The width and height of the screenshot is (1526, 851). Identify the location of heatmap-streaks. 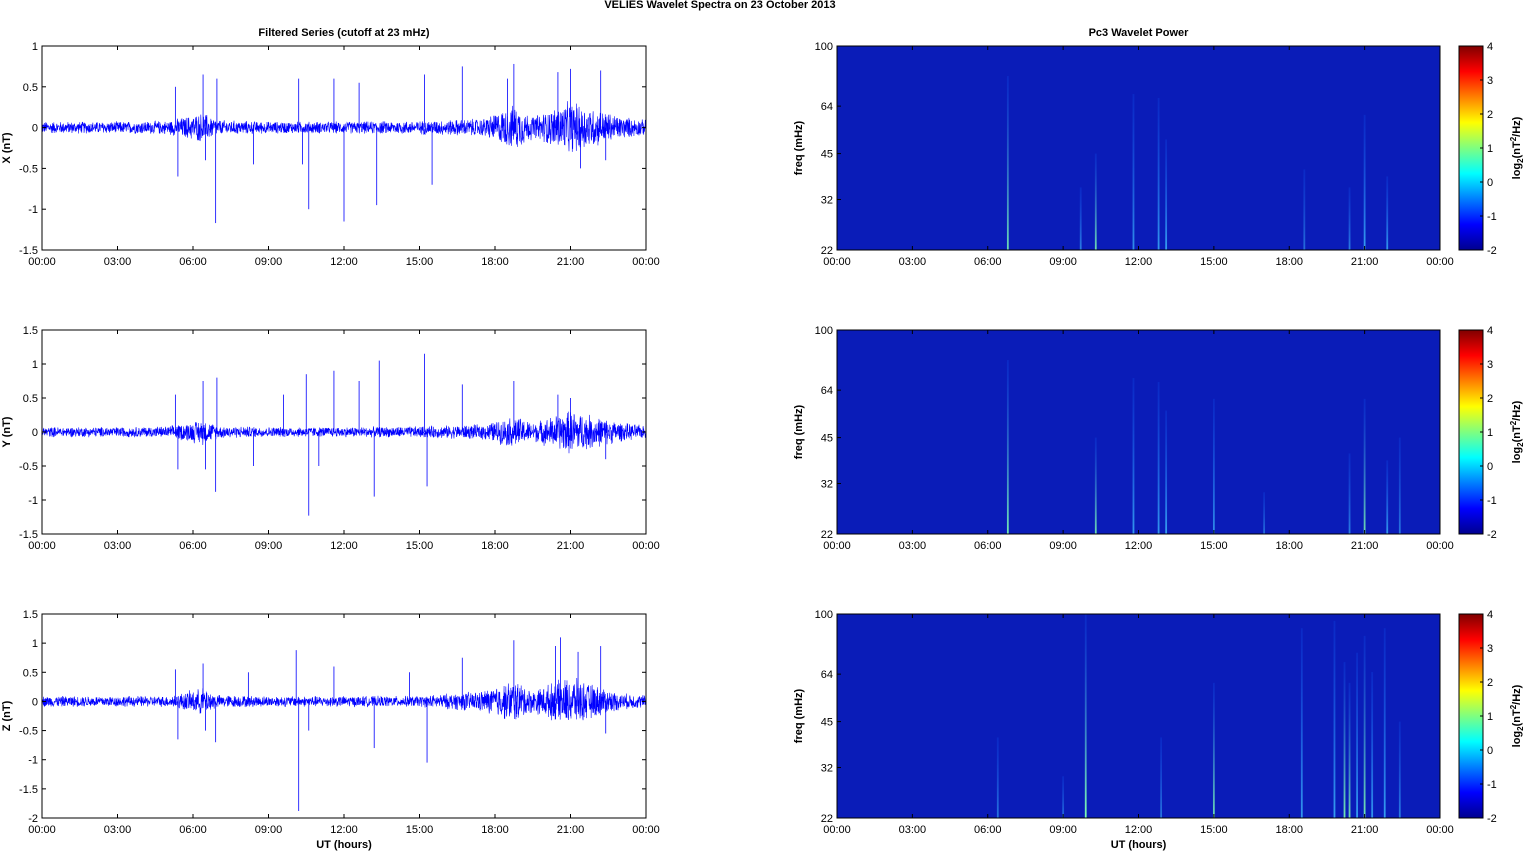
(1203, 447).